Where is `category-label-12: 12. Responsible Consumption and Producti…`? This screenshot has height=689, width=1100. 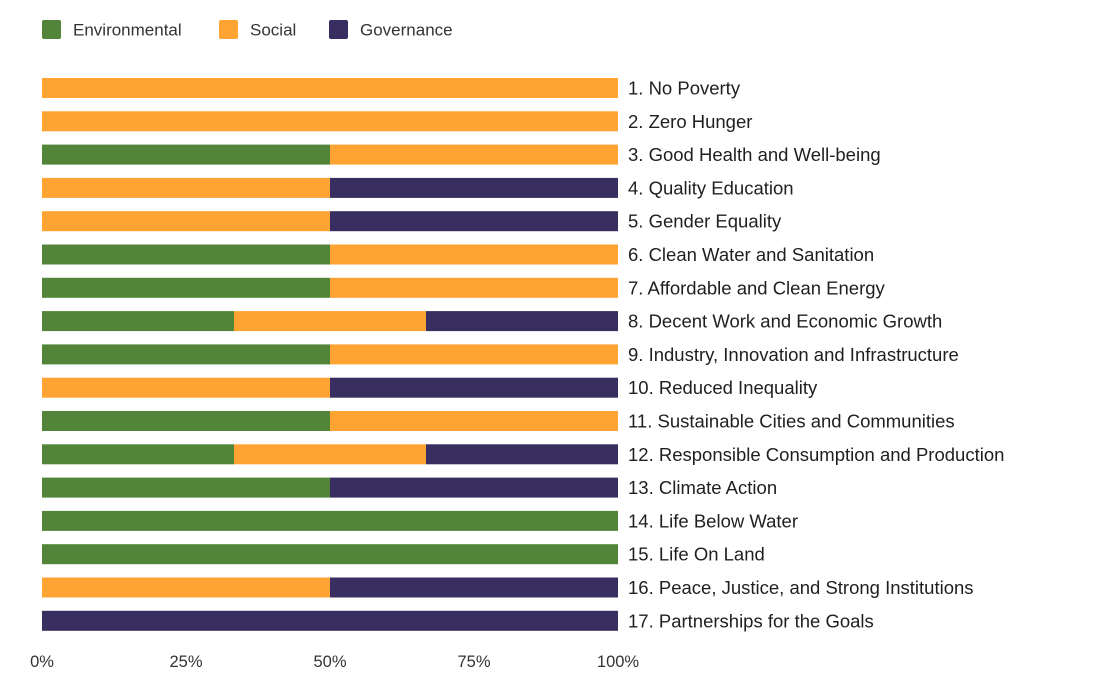 category-label-12: 12. Responsible Consumption and Producti… is located at coordinates (816, 454).